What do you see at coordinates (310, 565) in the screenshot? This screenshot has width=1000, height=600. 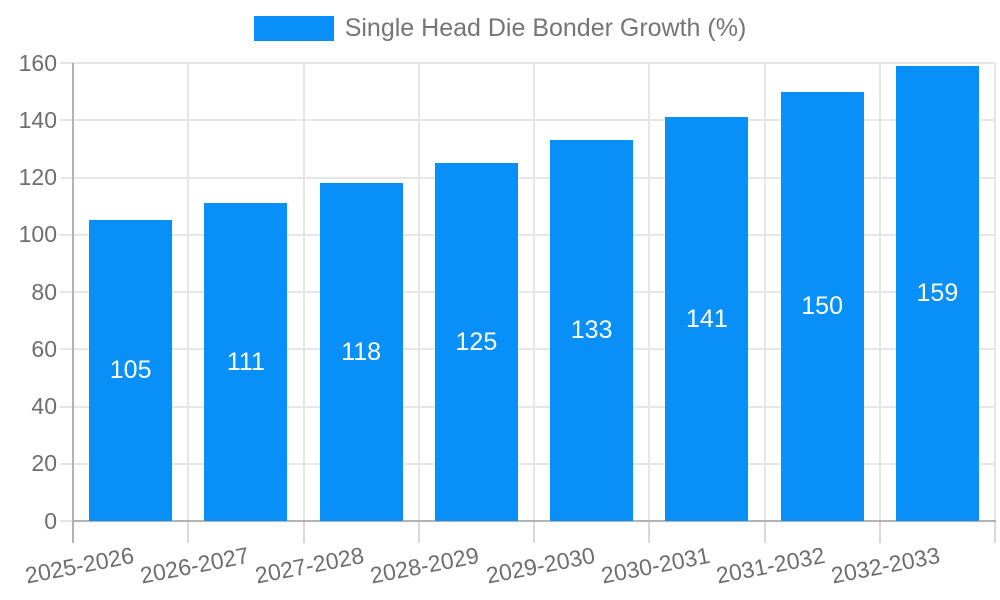 I see `x-axis-category-label: 2027-2028` at bounding box center [310, 565].